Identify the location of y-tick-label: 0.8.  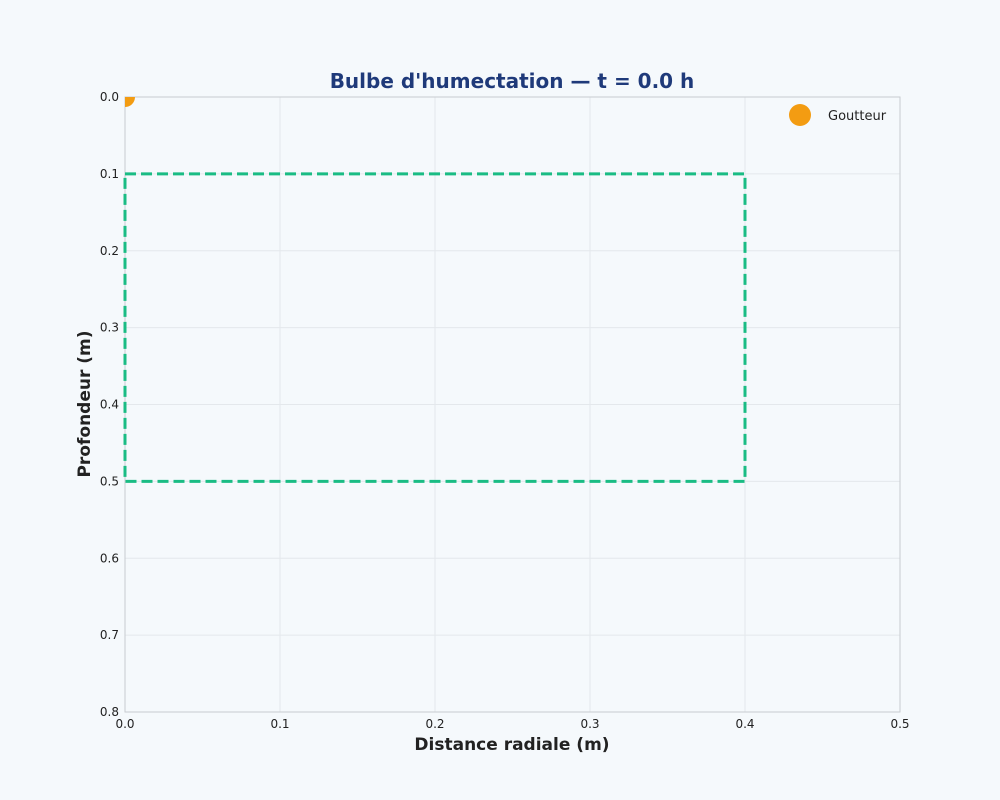
(109, 712).